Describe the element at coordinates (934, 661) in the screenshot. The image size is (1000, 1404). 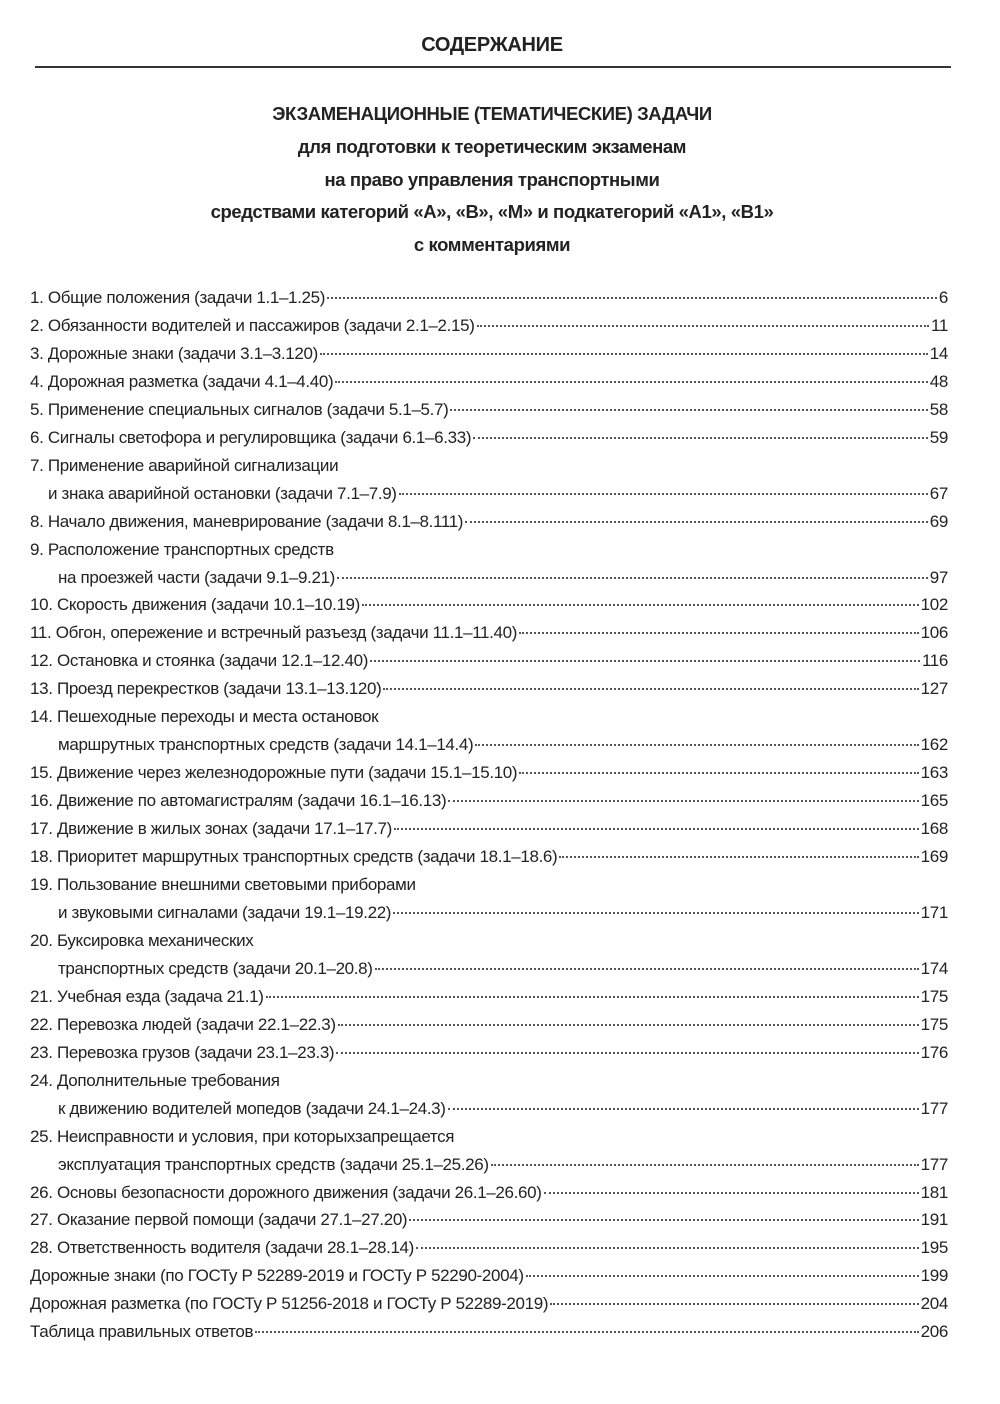
I see `toc-page-number: 116` at that location.